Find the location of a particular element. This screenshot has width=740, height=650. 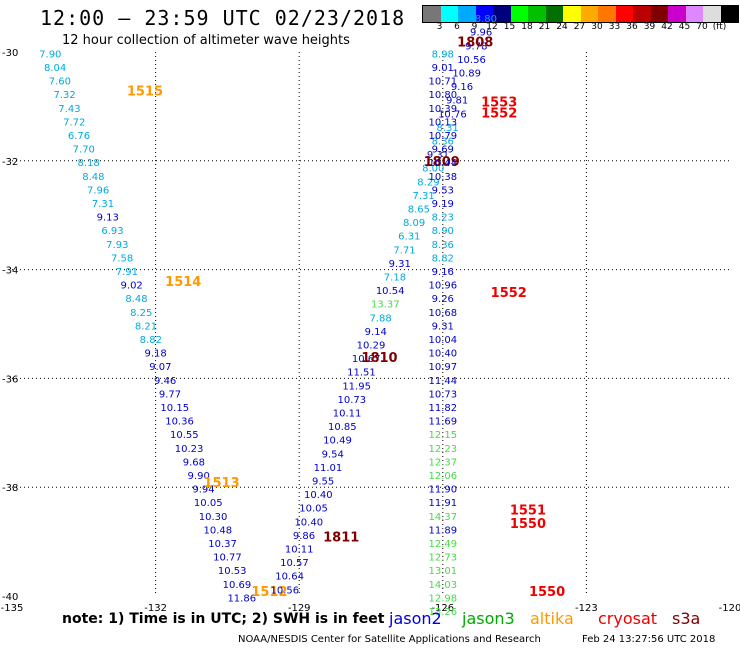

wave-height-value: 13.01 is located at coordinates (442, 571).